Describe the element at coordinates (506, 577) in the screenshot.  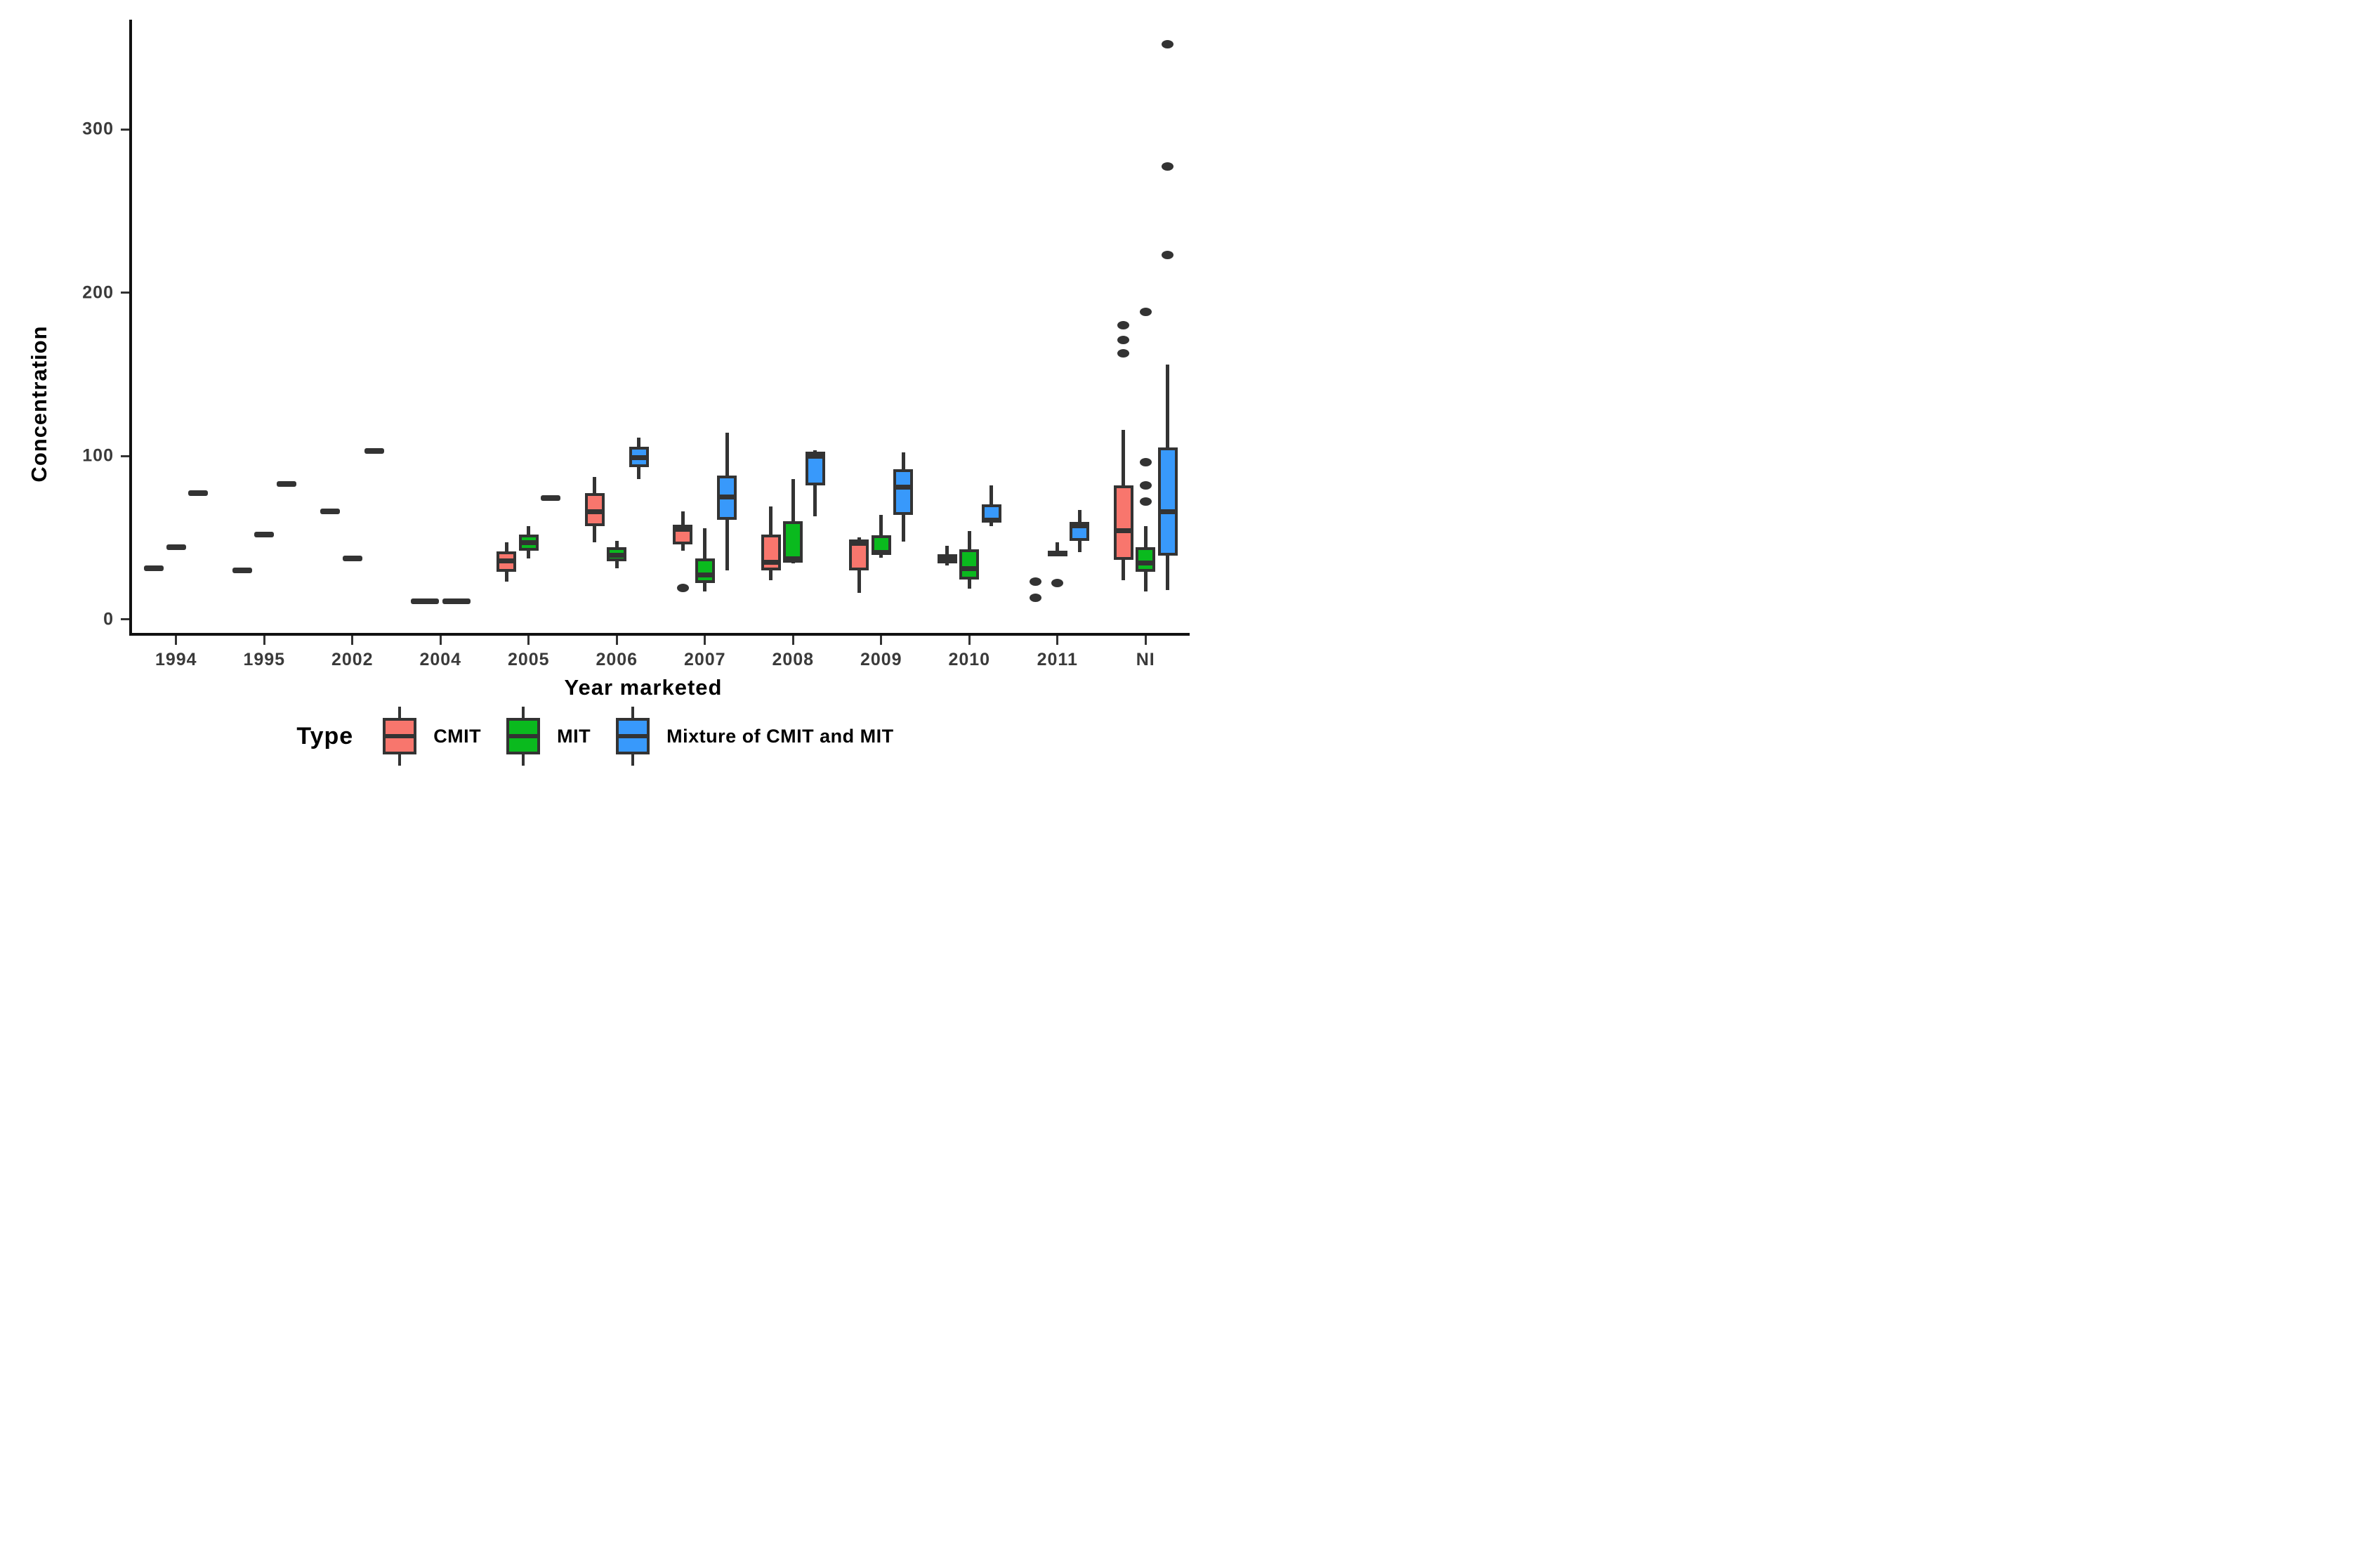
I see `boxplot-2005-cmit-lower-whisker` at that location.